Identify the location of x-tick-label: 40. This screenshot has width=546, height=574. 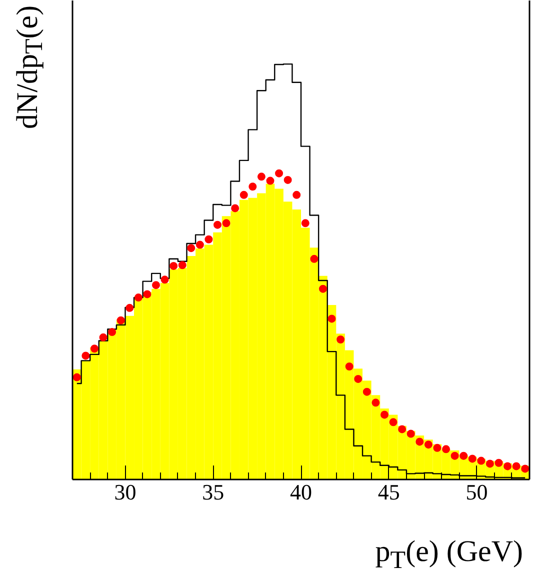
(301, 492).